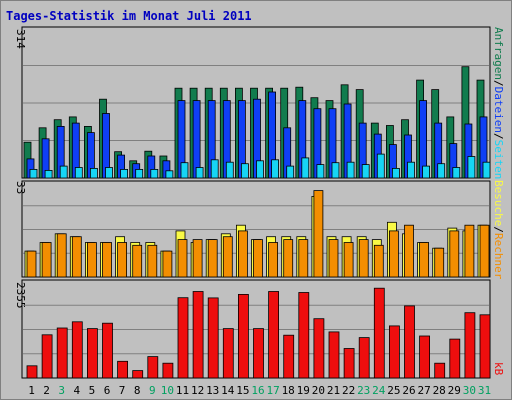 The image size is (512, 405). Describe the element at coordinates (498, 110) in the screenshot. I see `legend-dateien: Dateien` at that location.